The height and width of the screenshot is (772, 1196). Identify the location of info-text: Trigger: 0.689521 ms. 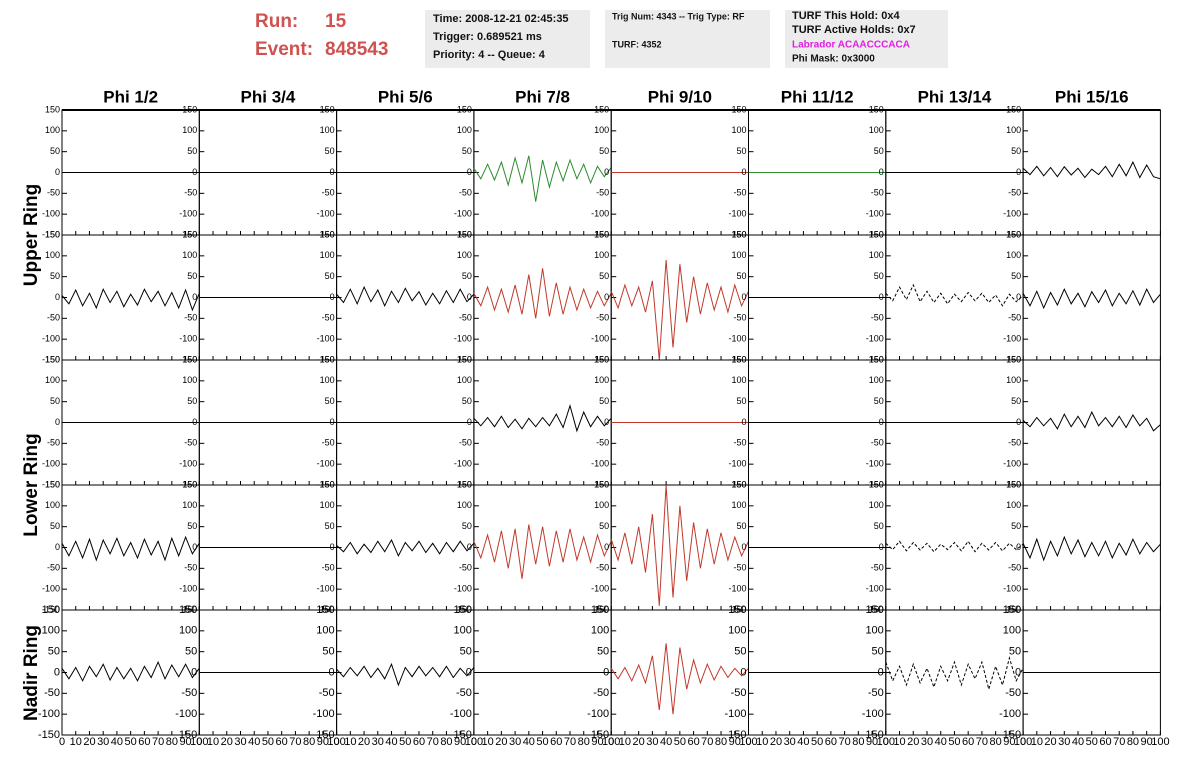
(487, 37).